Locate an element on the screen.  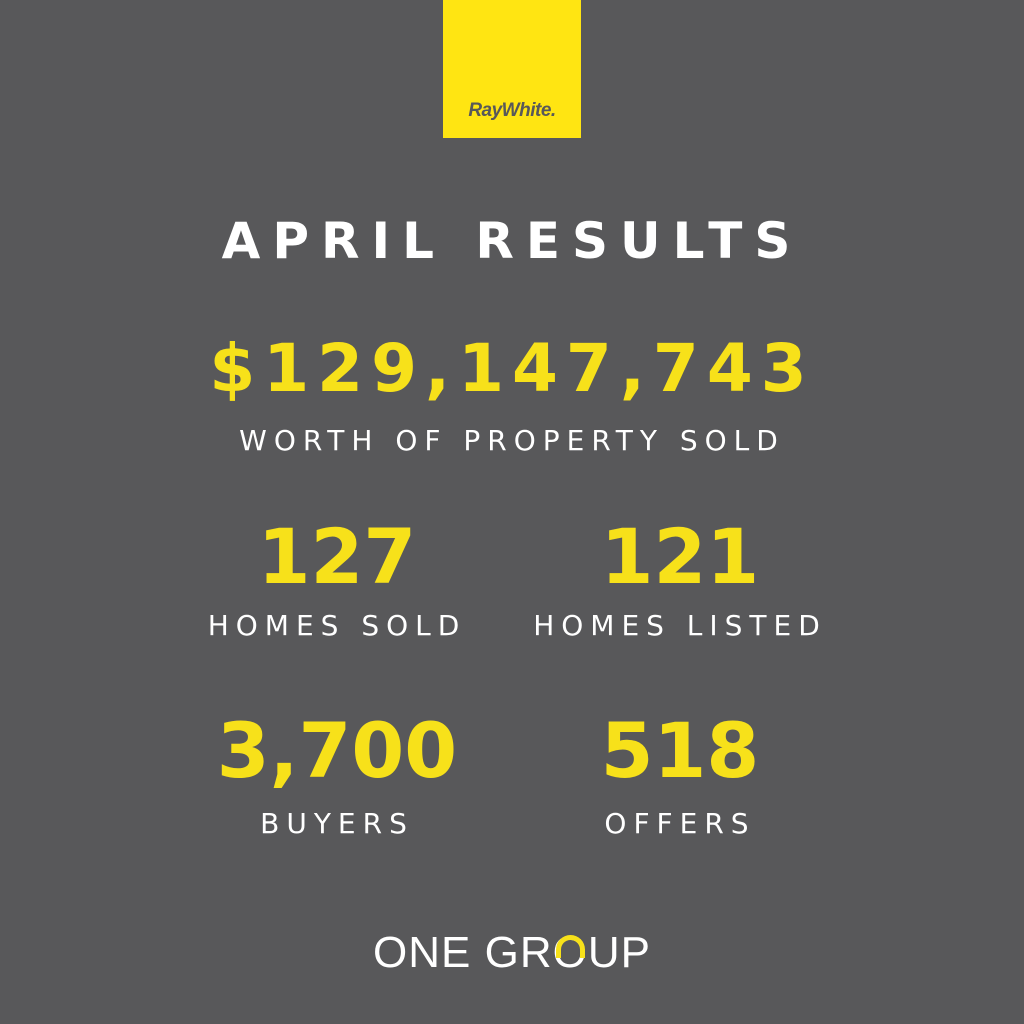
stat-value: 518 is located at coordinates (680, 750).